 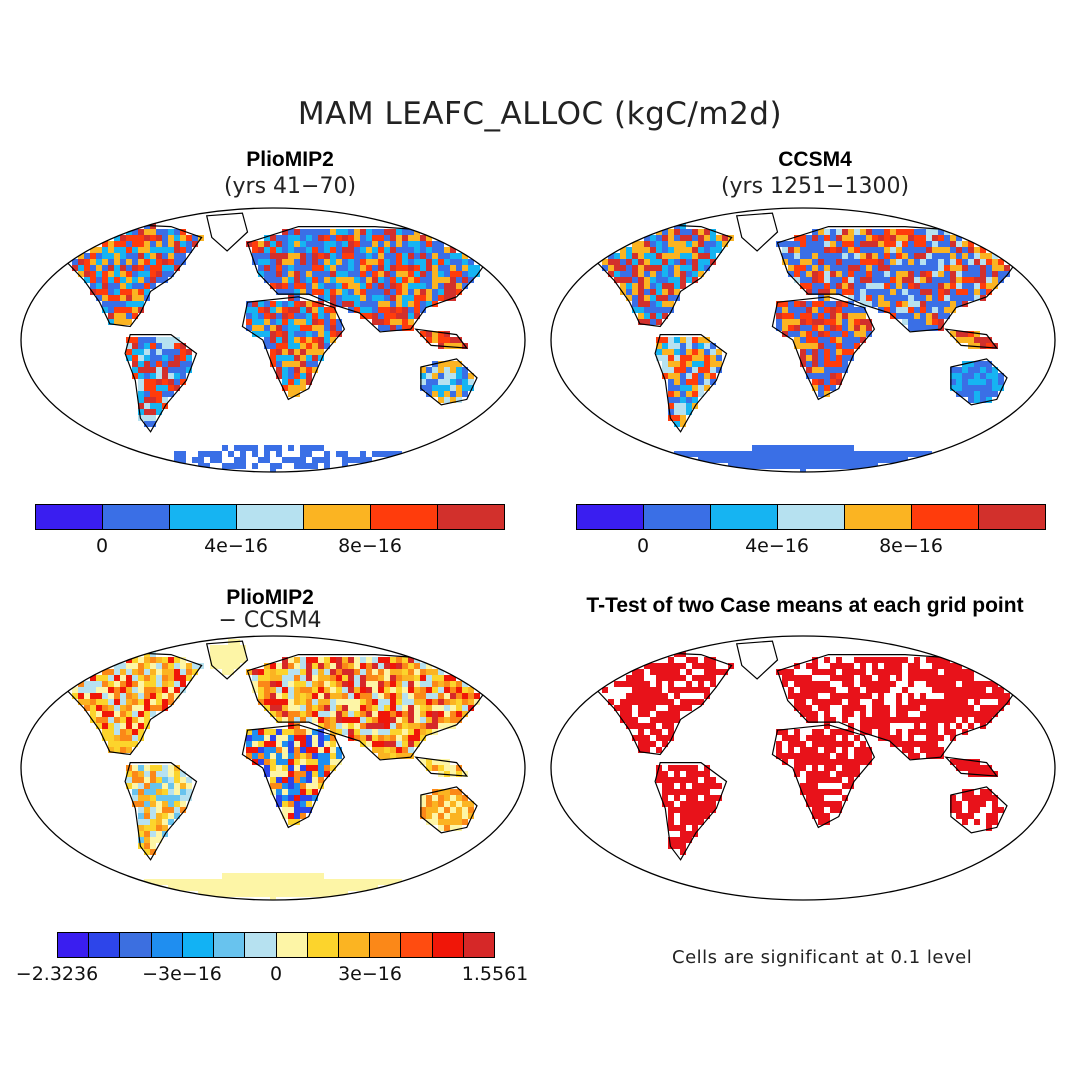 What do you see at coordinates (911, 546) in the screenshot?
I see `colorbar-2-tick-2: 8e−16` at bounding box center [911, 546].